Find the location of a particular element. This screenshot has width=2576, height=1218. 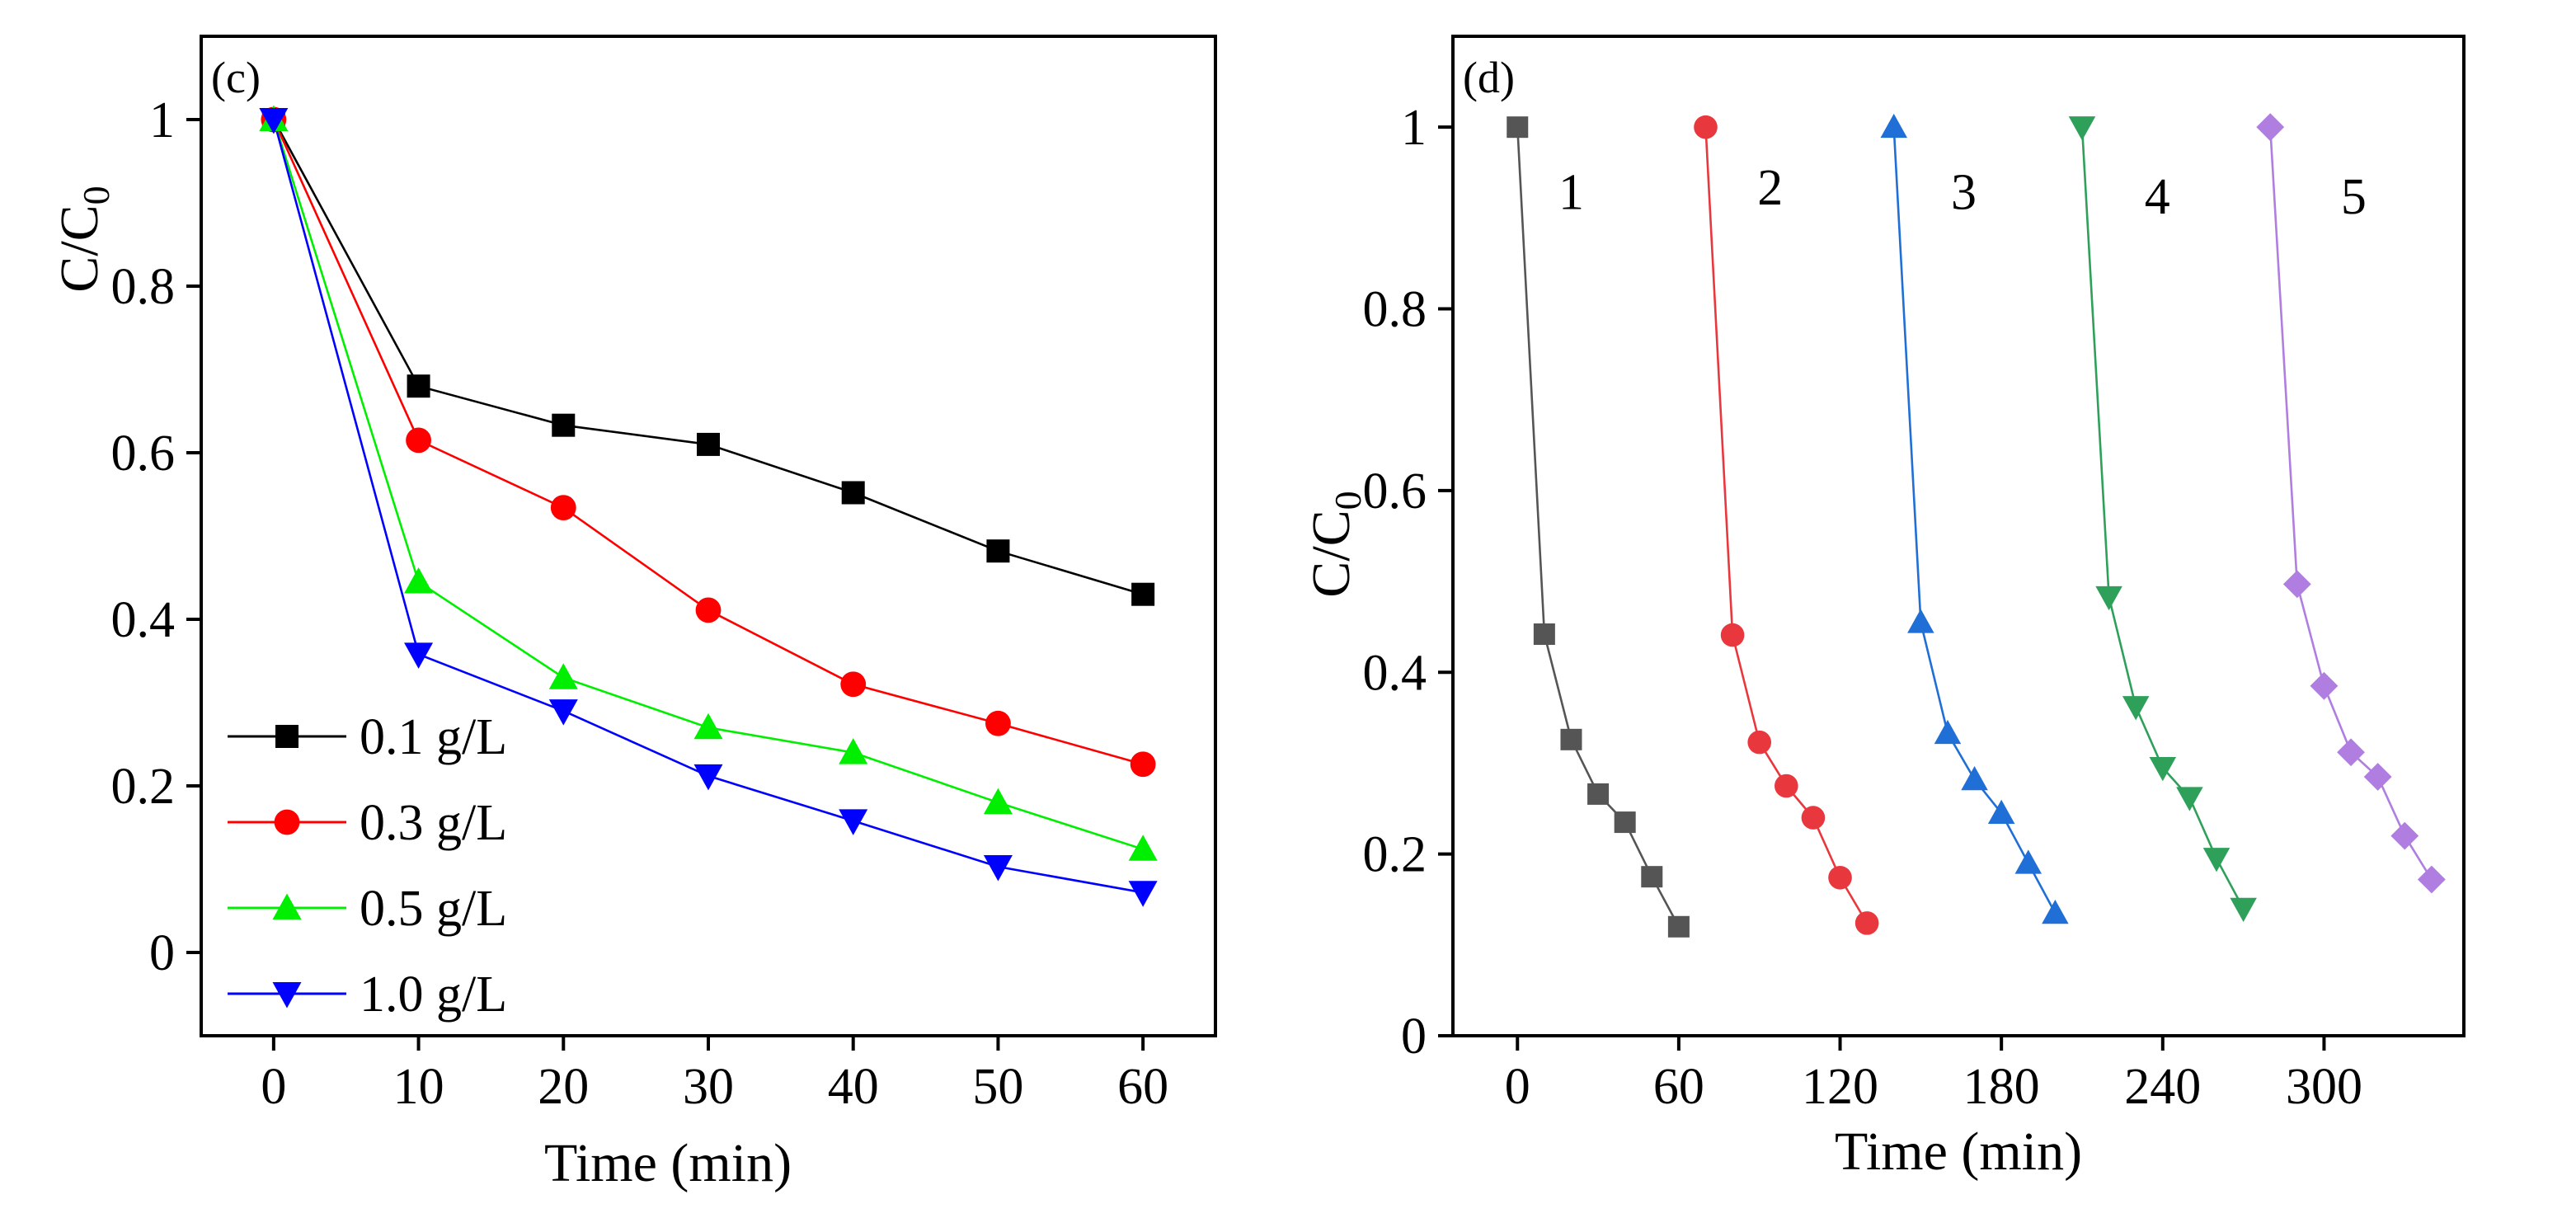

legend-label-4: 1.0 g/L is located at coordinates (433, 994).